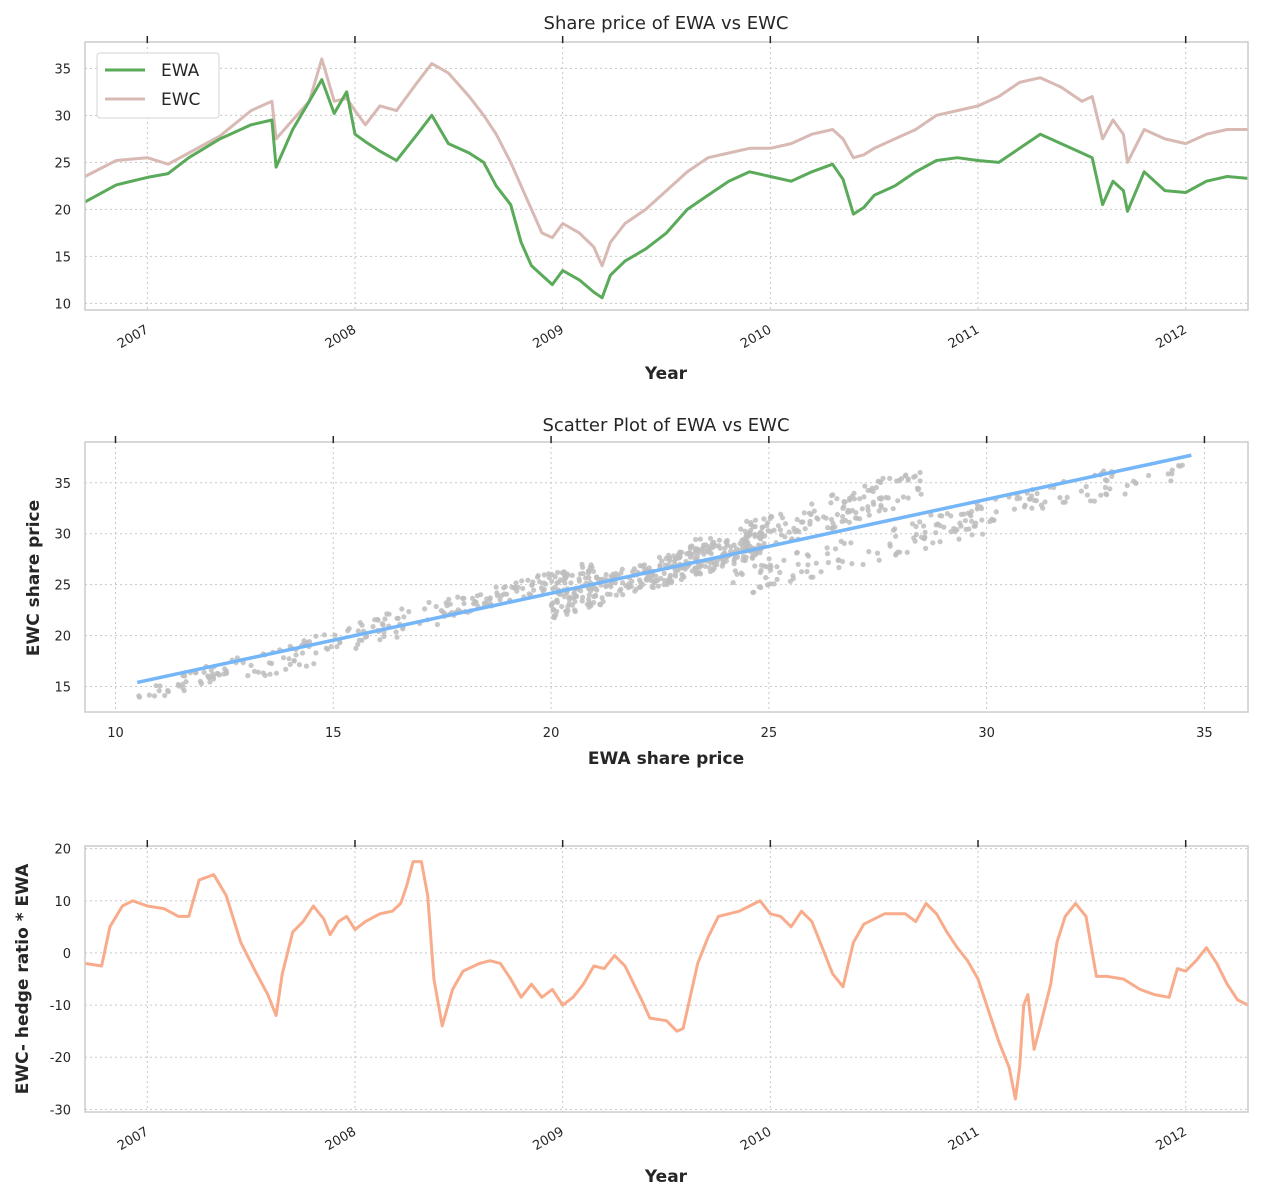 This screenshot has height=1202, width=1262. I want to click on y-tick-label: 30, so click(62, 116).